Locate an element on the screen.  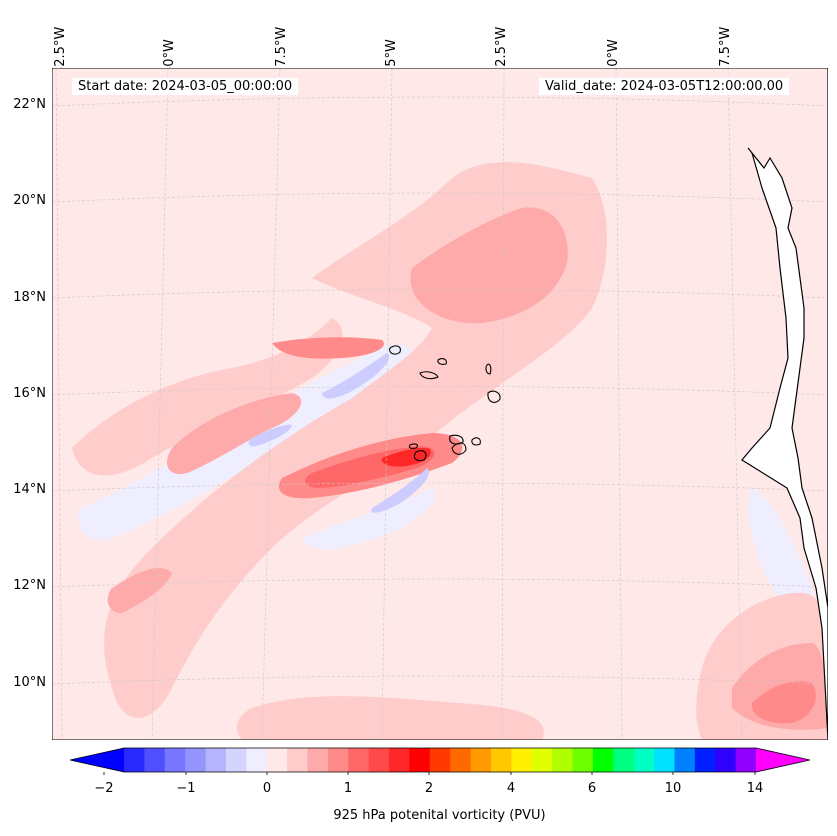
lat-label-20n: 20°N is located at coordinates (29, 200).